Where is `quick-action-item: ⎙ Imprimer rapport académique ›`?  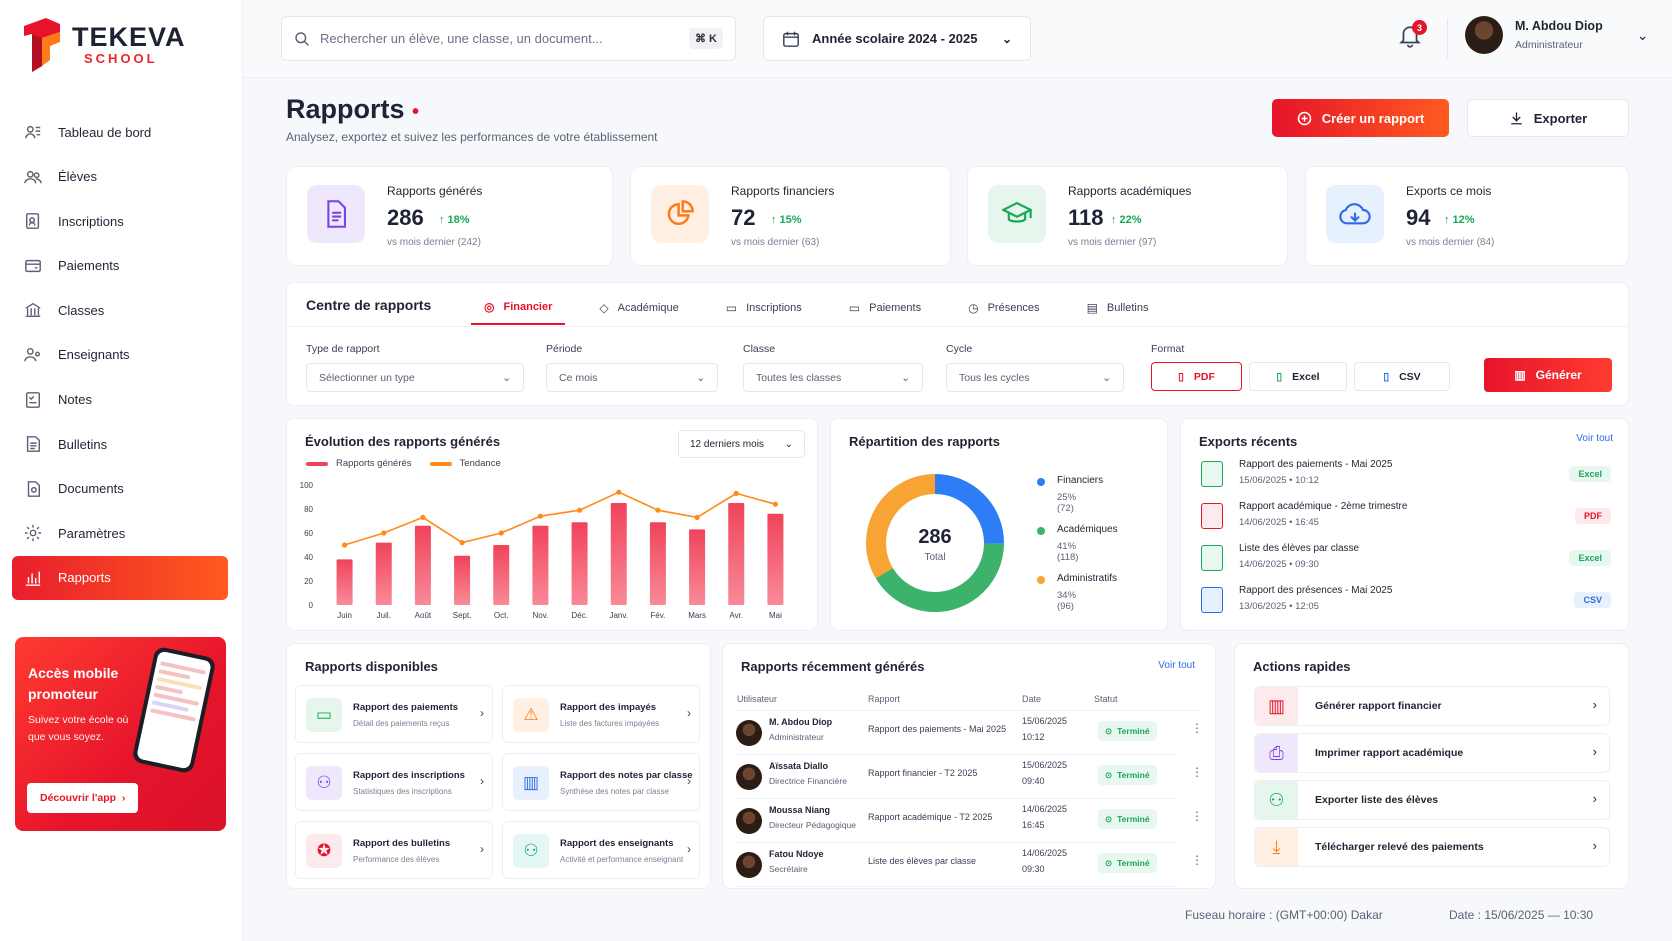 quick-action-item: ⎙ Imprimer rapport académique › is located at coordinates (1432, 753).